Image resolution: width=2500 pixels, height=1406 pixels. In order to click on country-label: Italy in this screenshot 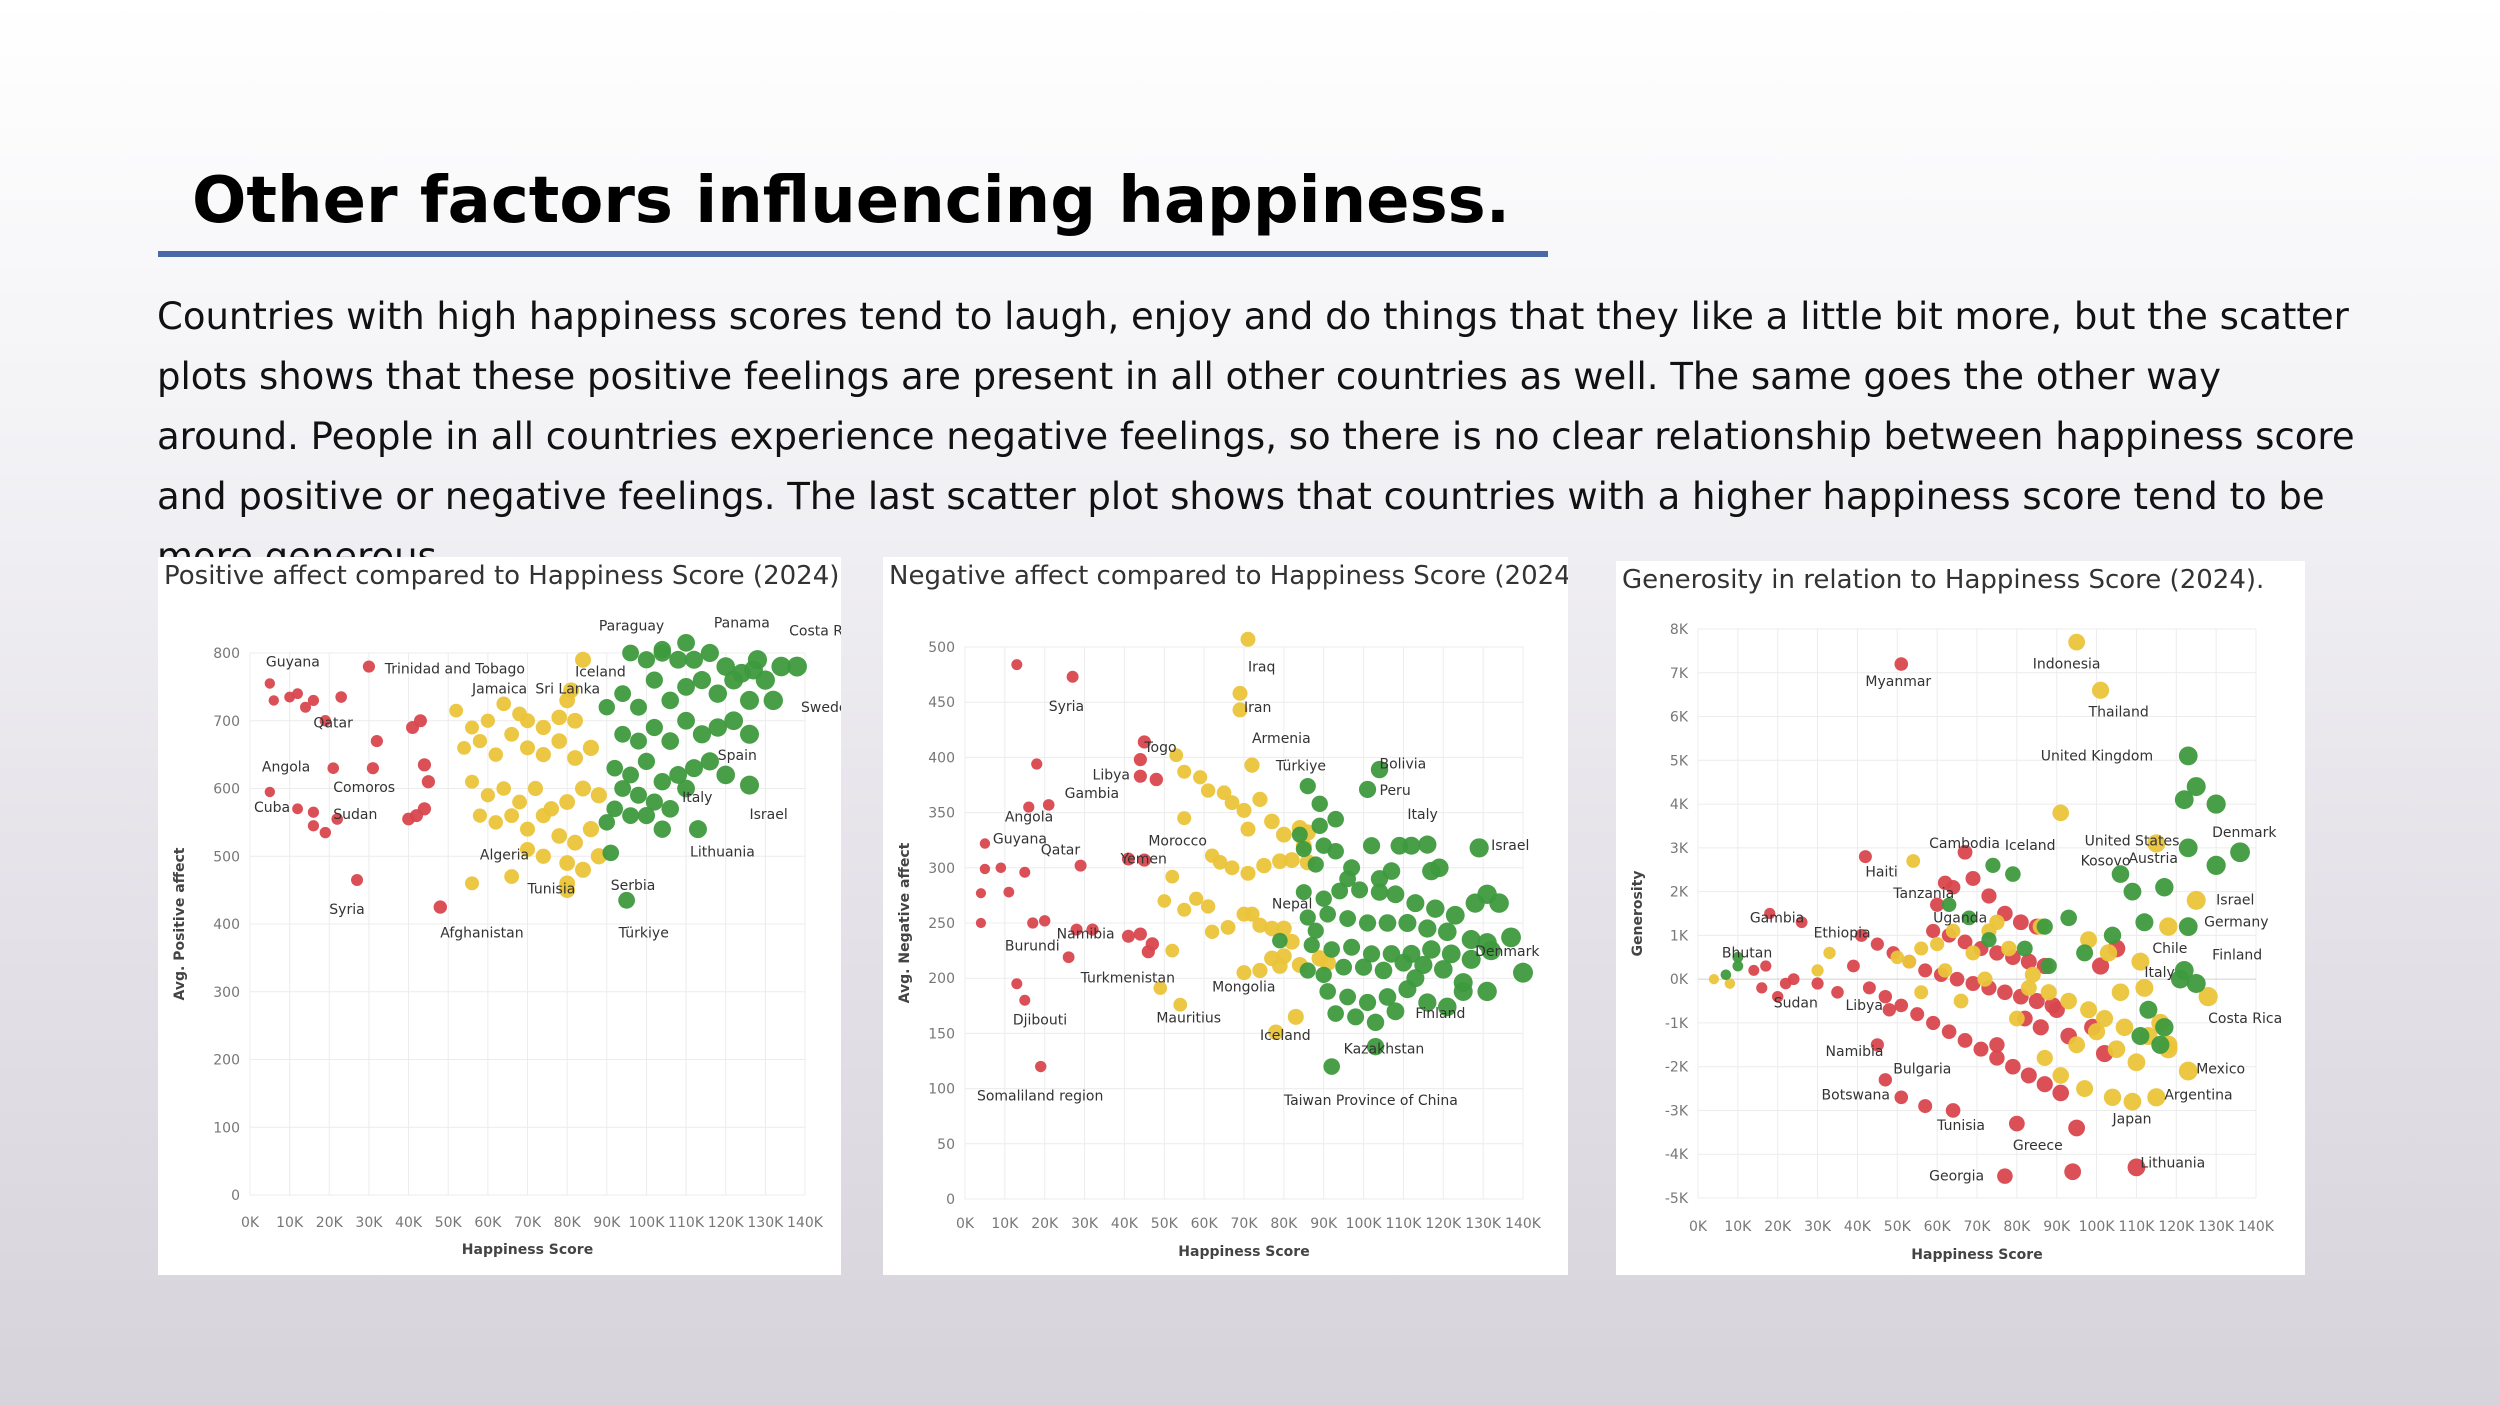, I will do `click(1422, 815)`.